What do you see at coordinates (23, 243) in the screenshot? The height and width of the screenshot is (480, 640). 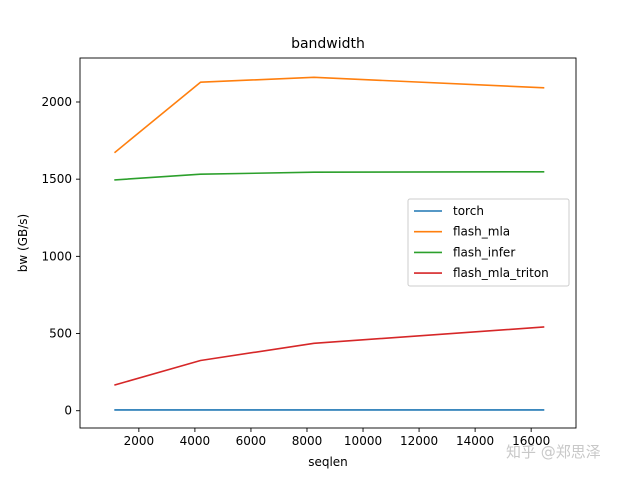 I see `y-axis-label: bw (GB/s)` at bounding box center [23, 243].